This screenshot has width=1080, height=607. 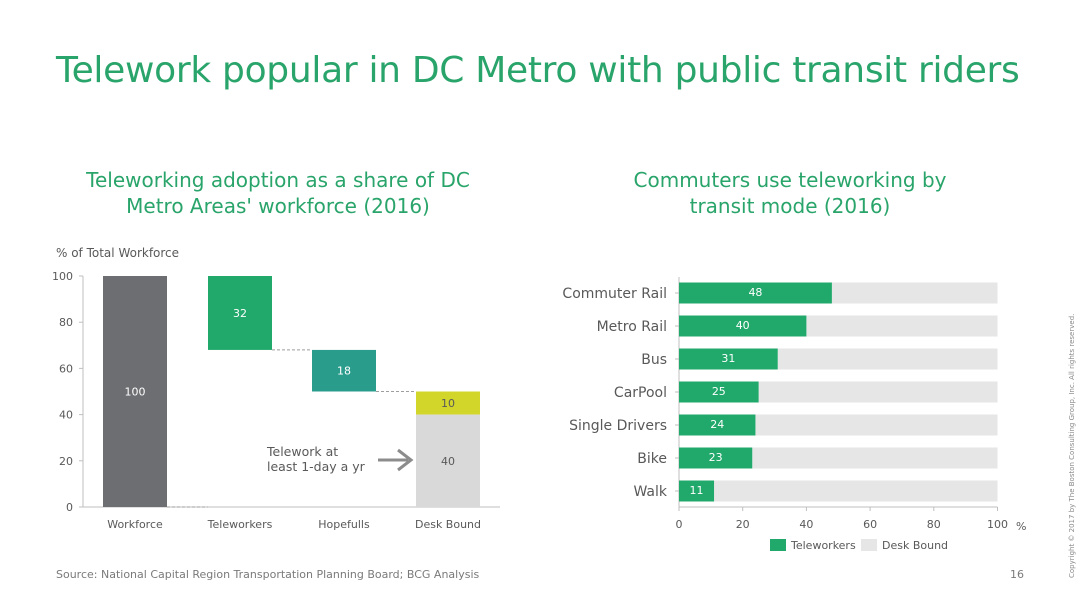 I want to click on transit-data-label: 23, so click(x=716, y=457).